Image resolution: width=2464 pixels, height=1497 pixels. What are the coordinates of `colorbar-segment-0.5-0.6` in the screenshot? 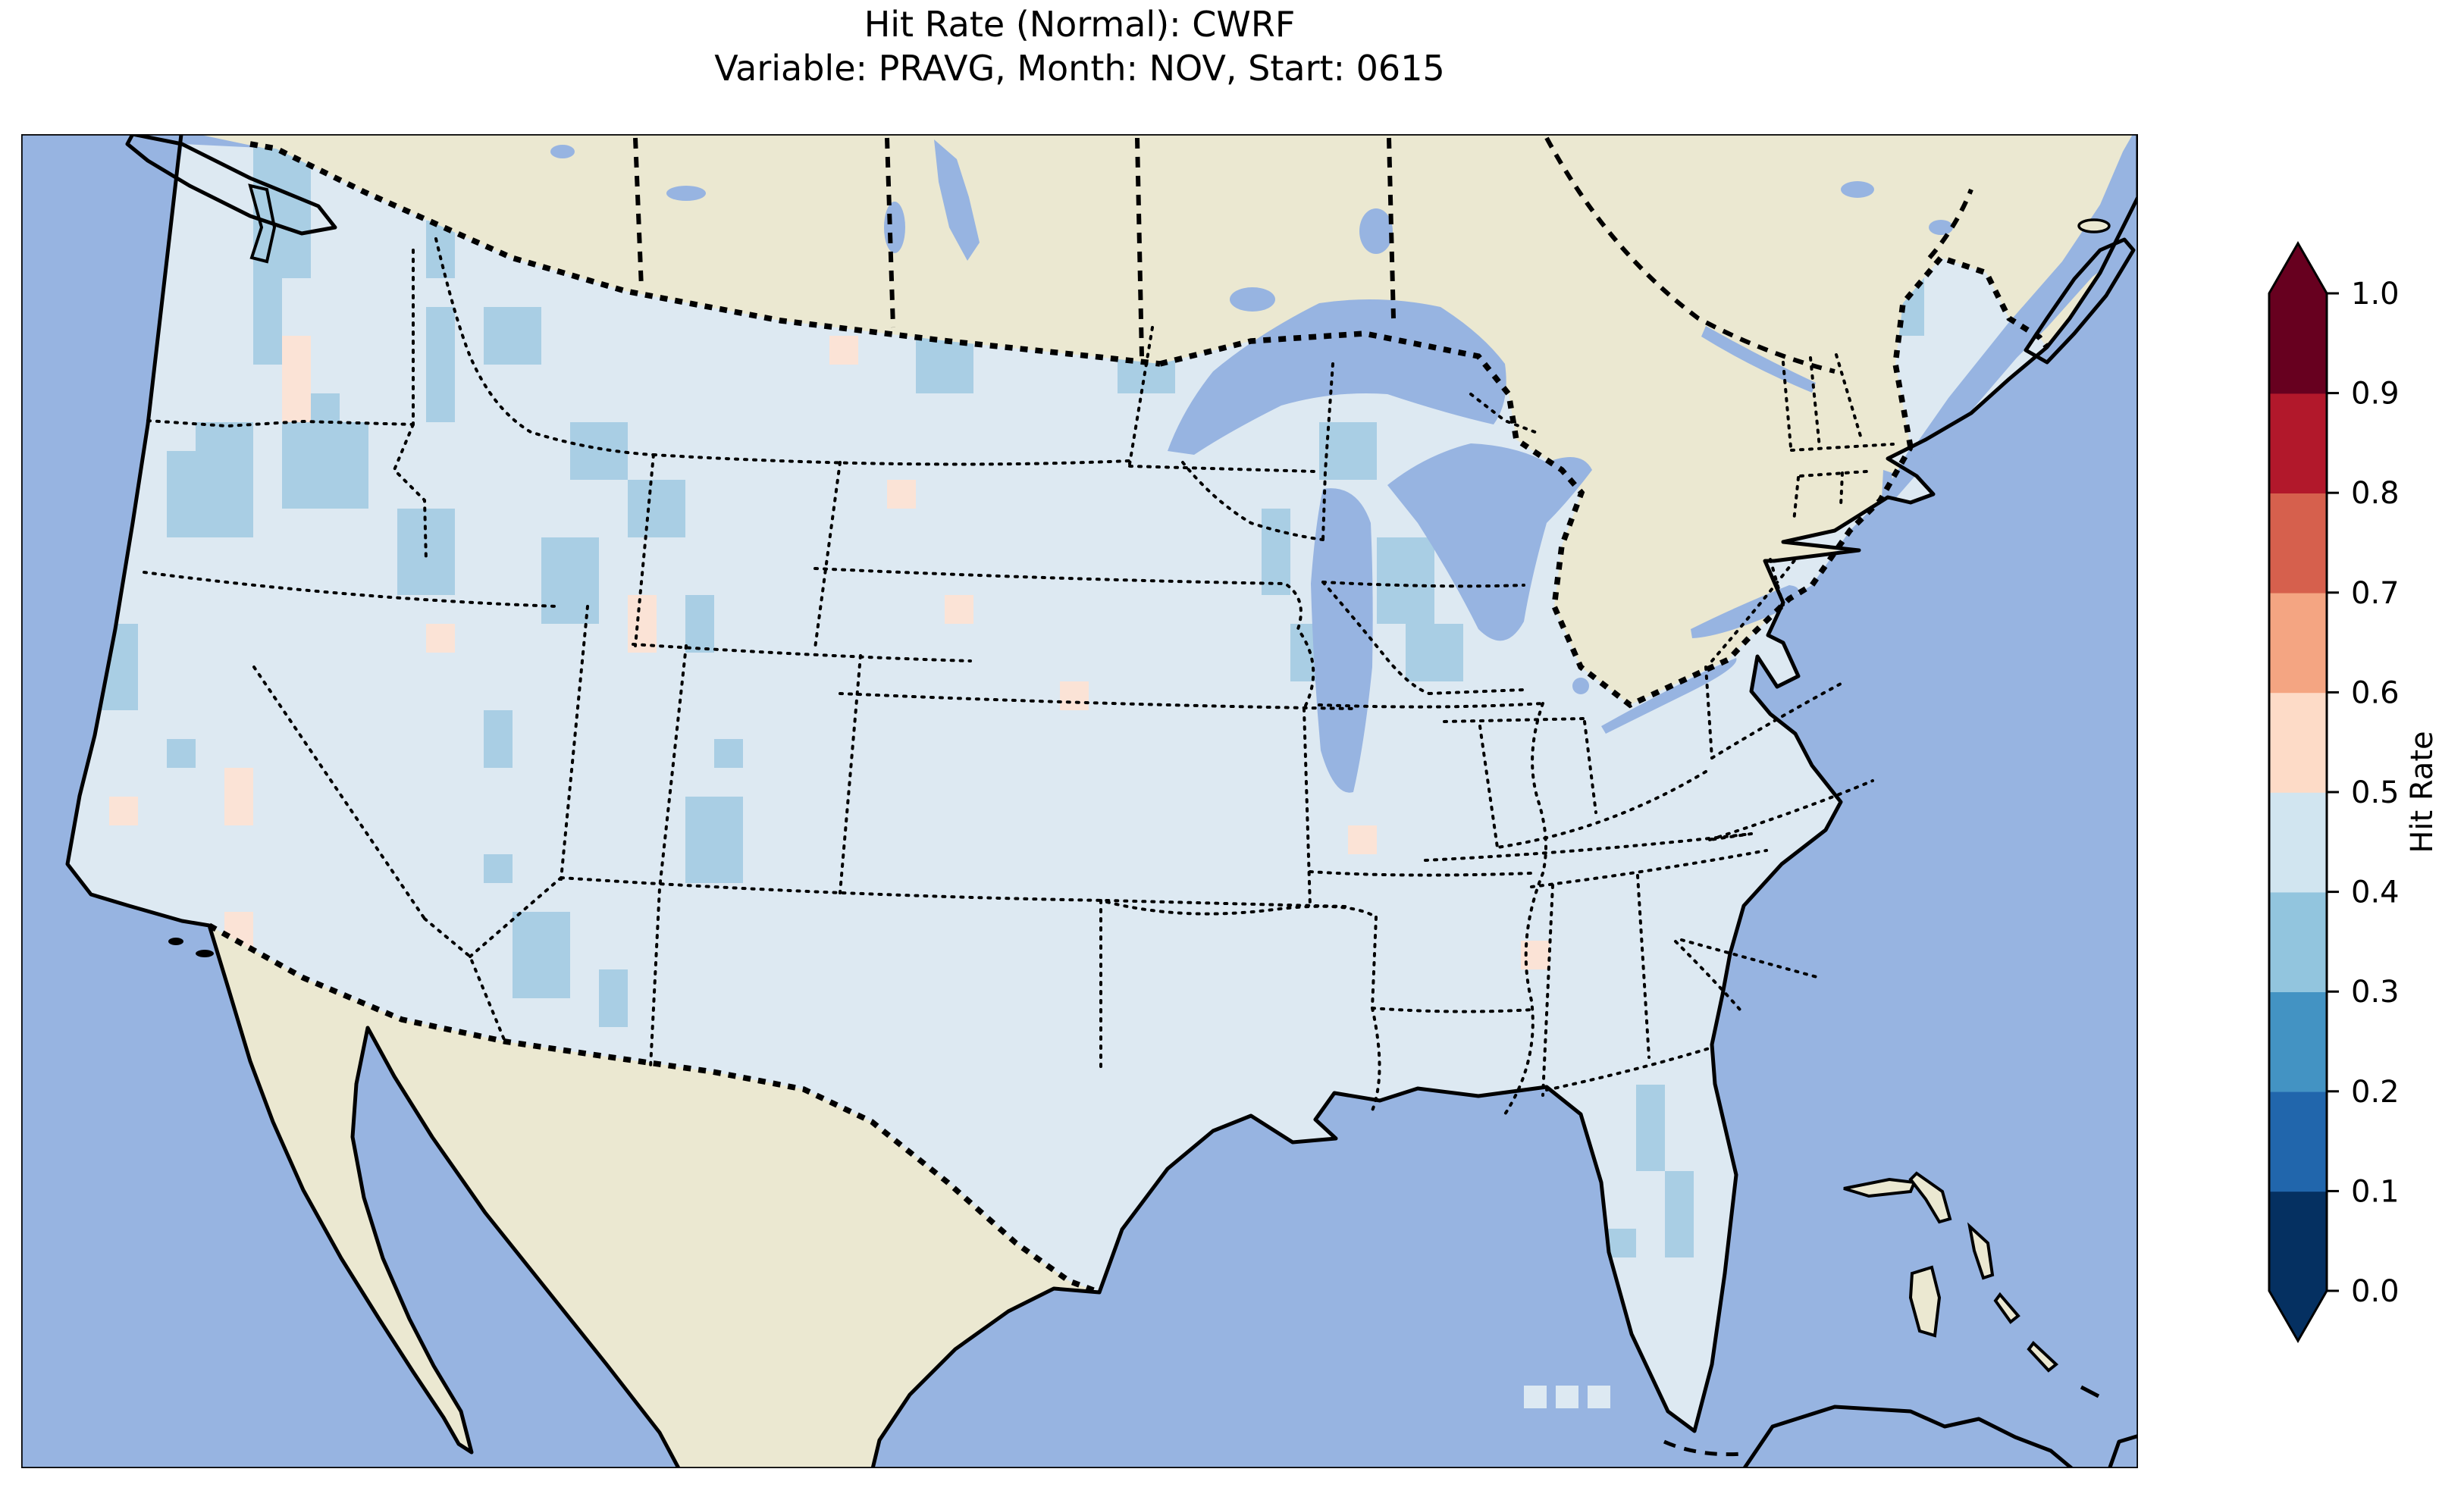 It's located at (2298, 742).